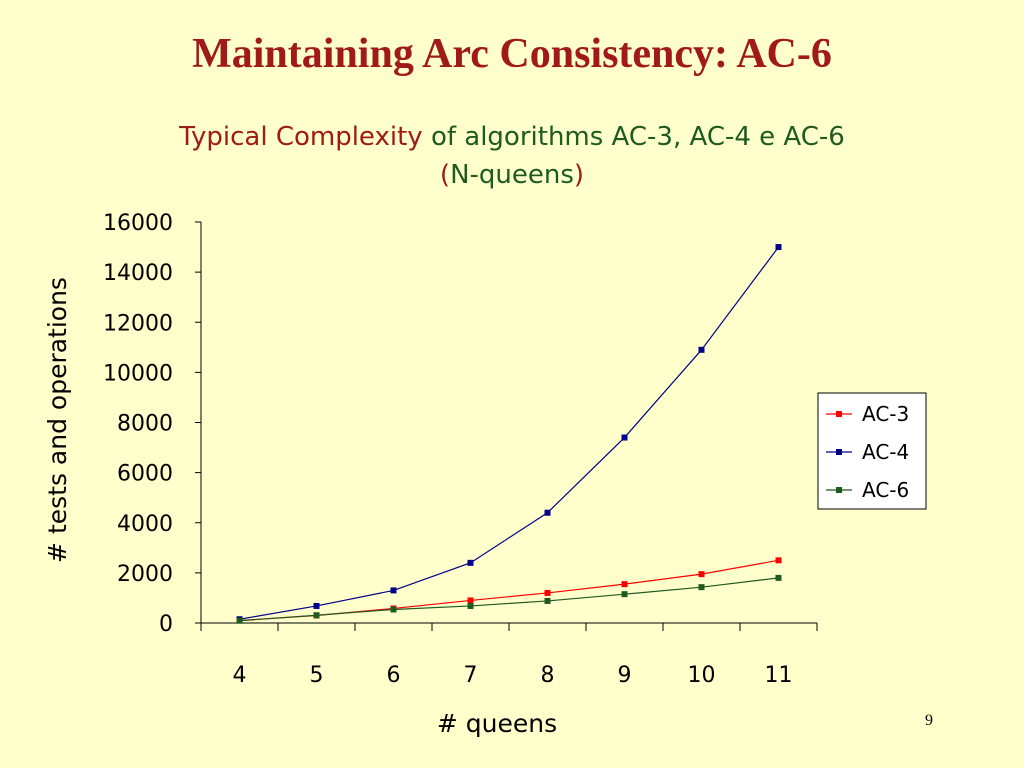  What do you see at coordinates (57, 420) in the screenshot?
I see `y-axis-title: # tests and operations` at bounding box center [57, 420].